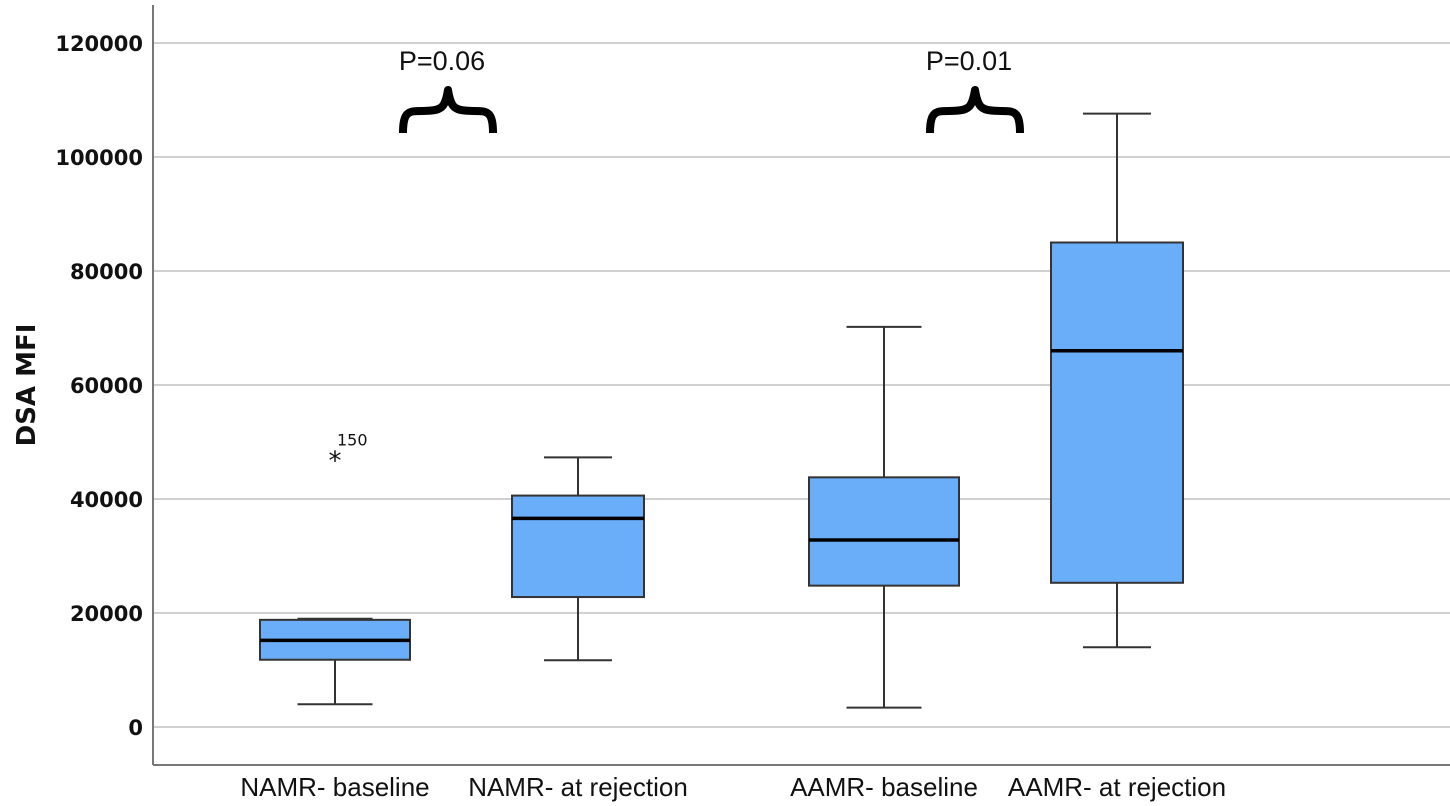  Describe the element at coordinates (578, 787) in the screenshot. I see `category-label-2: NAMR- at rejection` at that location.